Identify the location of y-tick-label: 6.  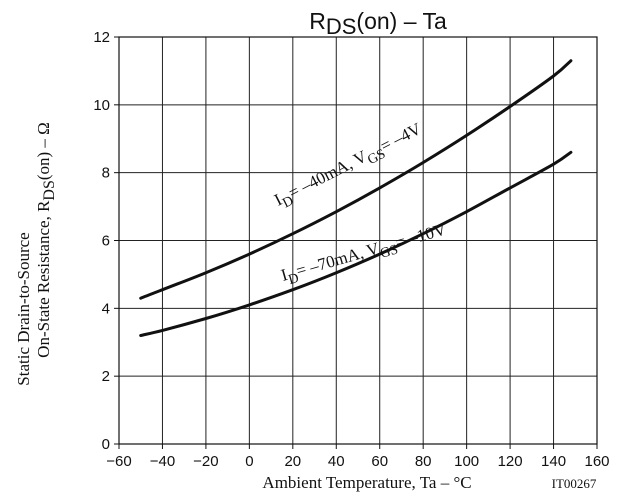
(106, 241).